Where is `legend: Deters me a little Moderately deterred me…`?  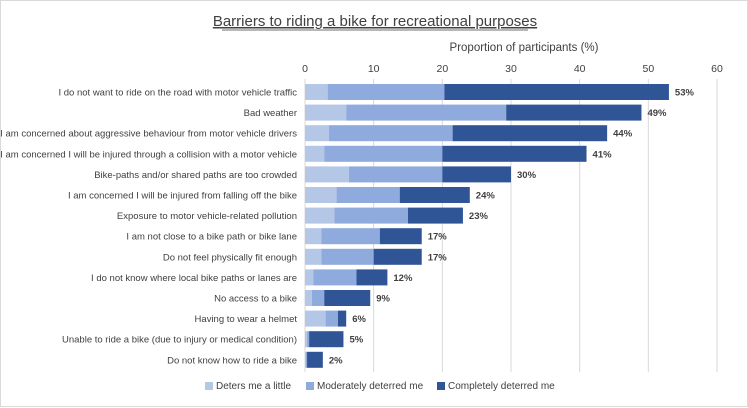
legend: Deters me a little Moderately deterred me… is located at coordinates (380, 386).